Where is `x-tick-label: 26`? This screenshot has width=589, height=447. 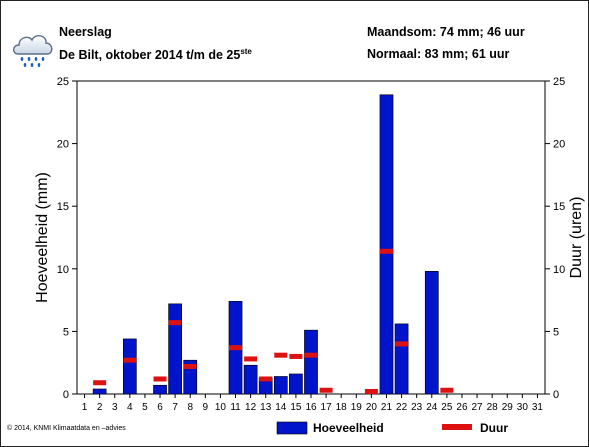
x-tick-label: 26 is located at coordinates (462, 407).